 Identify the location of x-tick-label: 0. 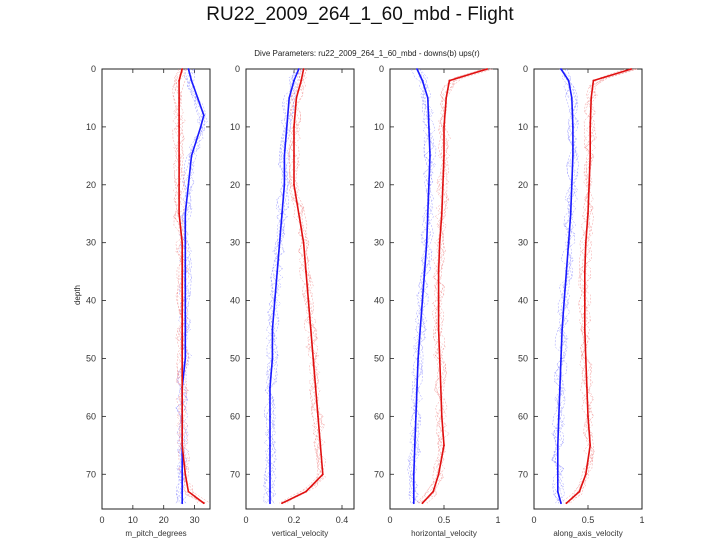
(101, 520).